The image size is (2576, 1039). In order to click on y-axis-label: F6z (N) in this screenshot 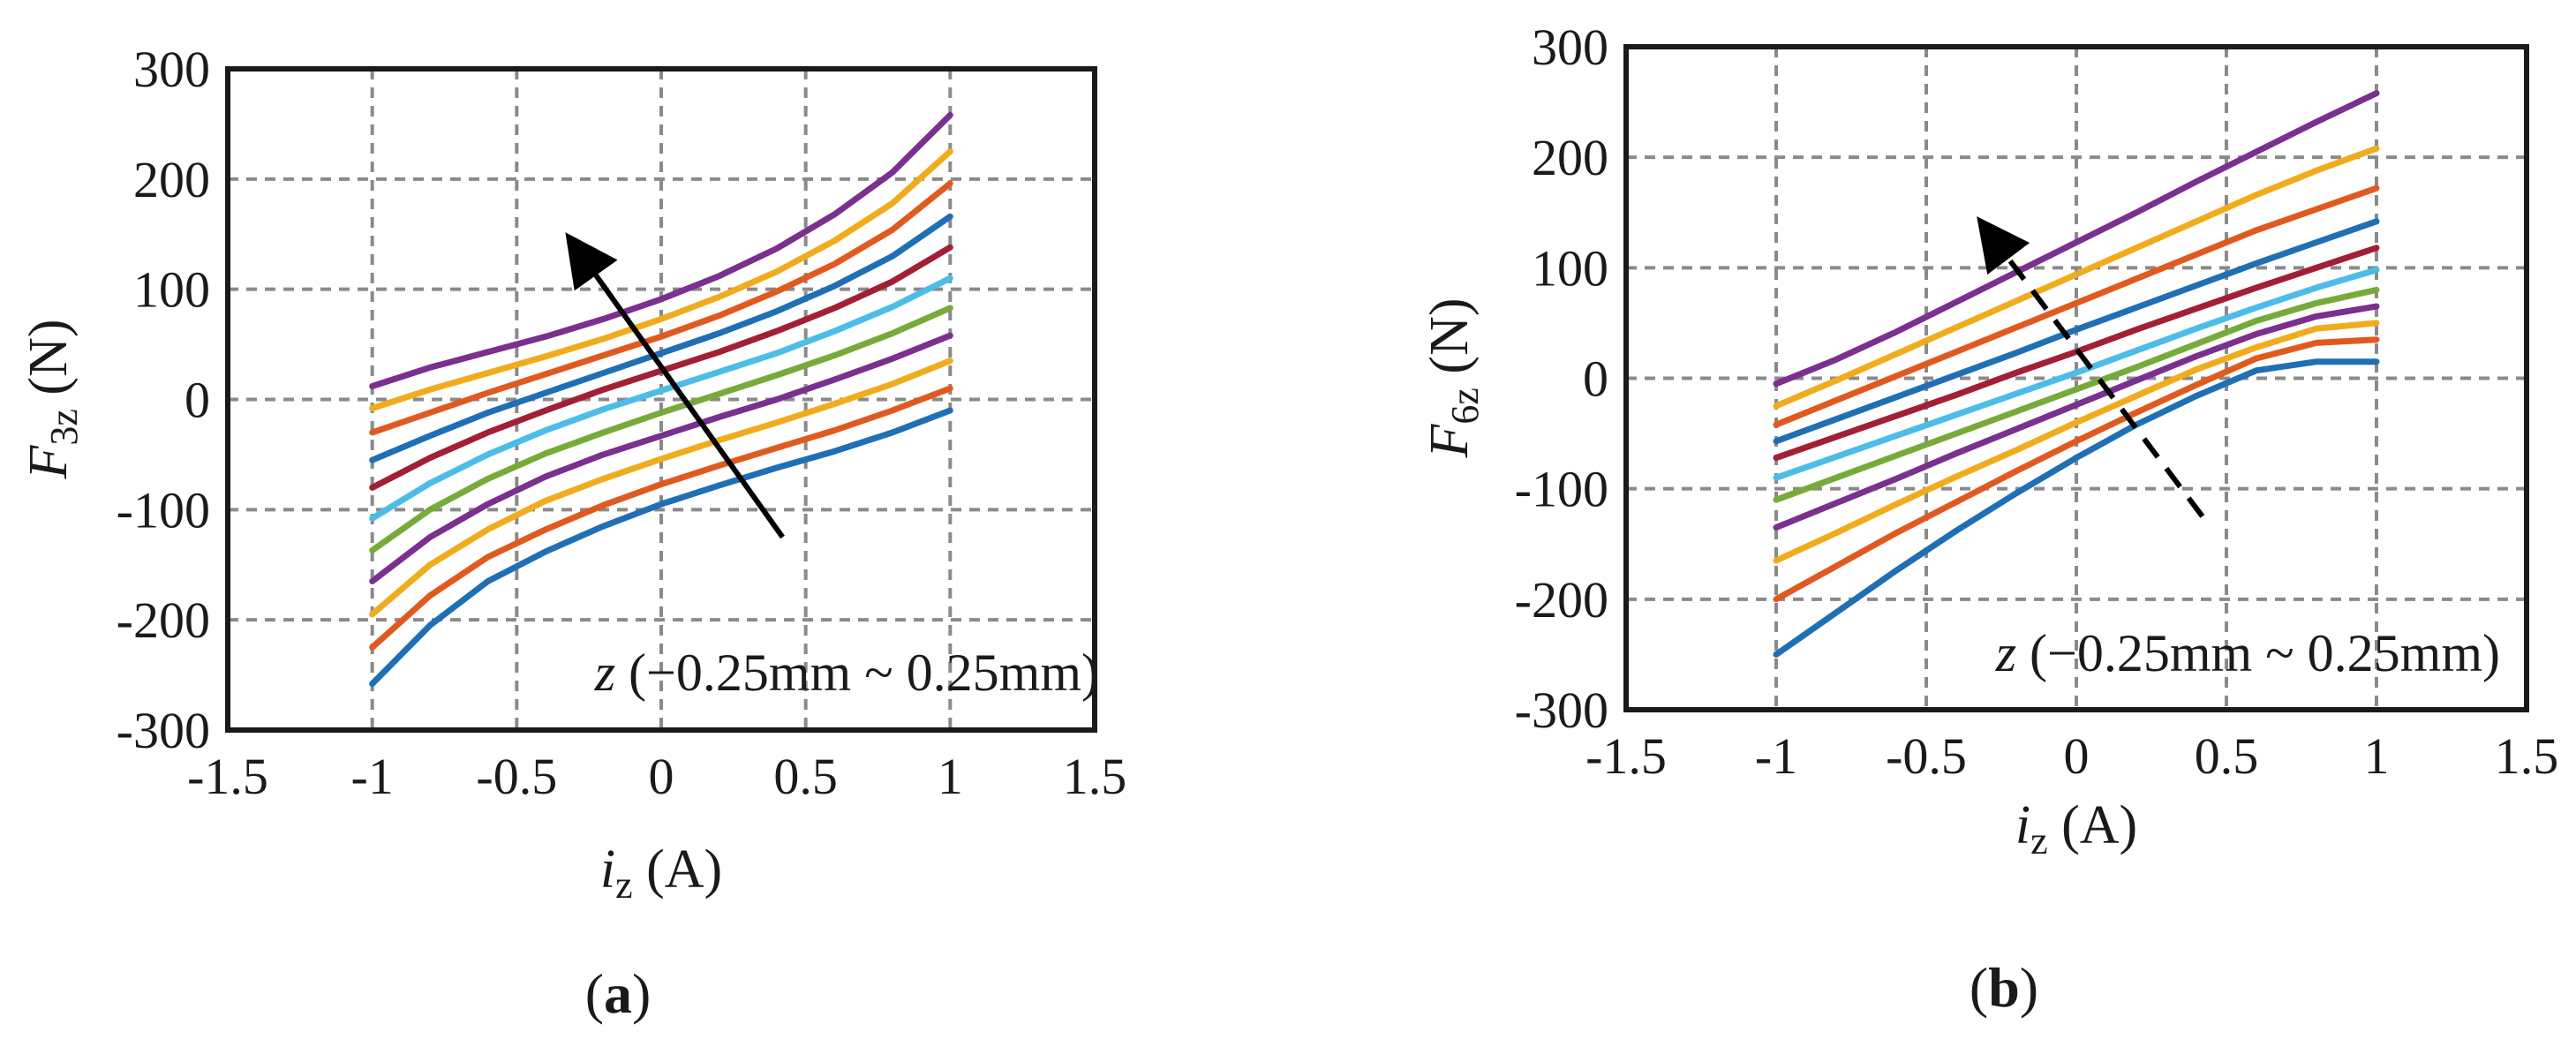, I will do `click(1454, 378)`.